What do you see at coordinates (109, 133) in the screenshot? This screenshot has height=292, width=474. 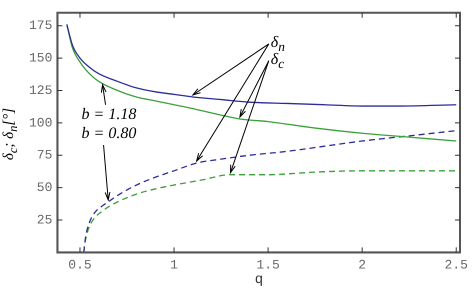 I see `annotation: b = 0.80` at bounding box center [109, 133].